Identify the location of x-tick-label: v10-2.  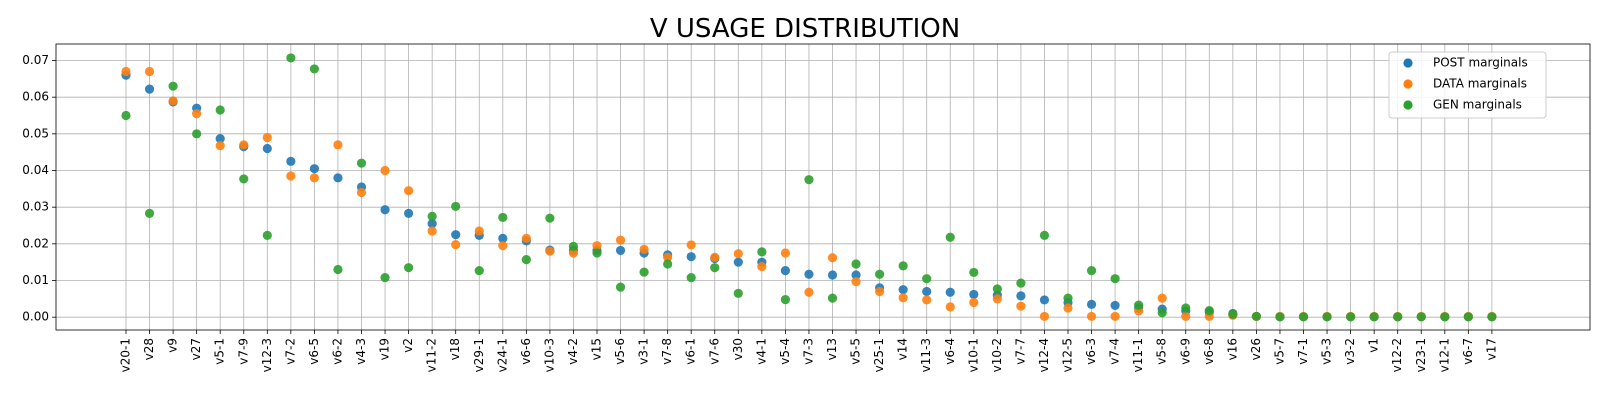
(997, 355).